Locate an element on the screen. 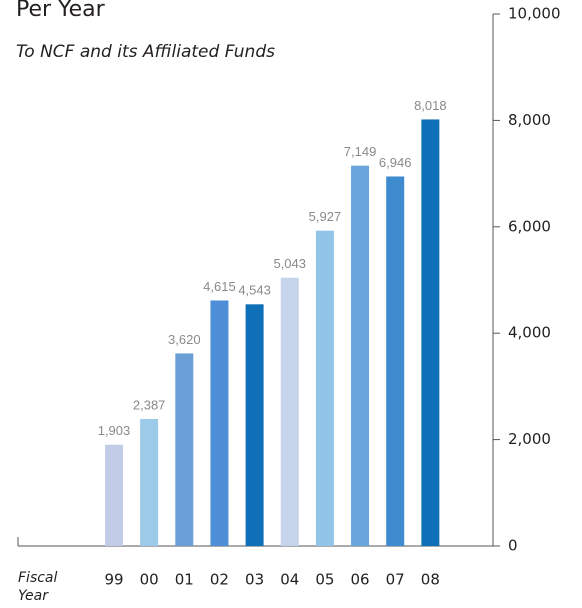 Image resolution: width=582 pixels, height=608 pixels. value-label: 3,620 is located at coordinates (184, 339).